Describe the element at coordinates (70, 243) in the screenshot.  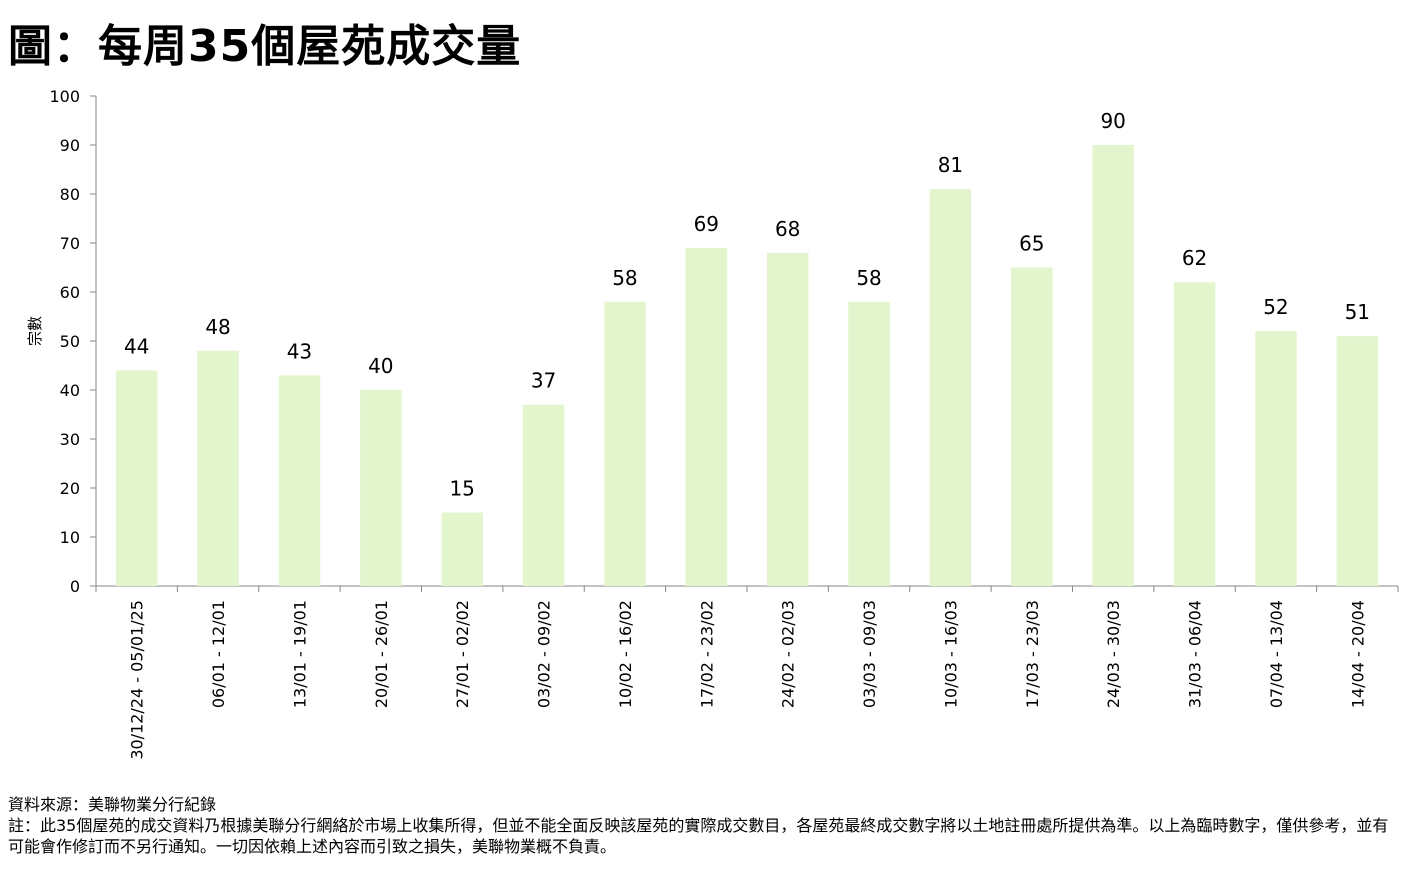
I see `y-tick-label: 70` at that location.